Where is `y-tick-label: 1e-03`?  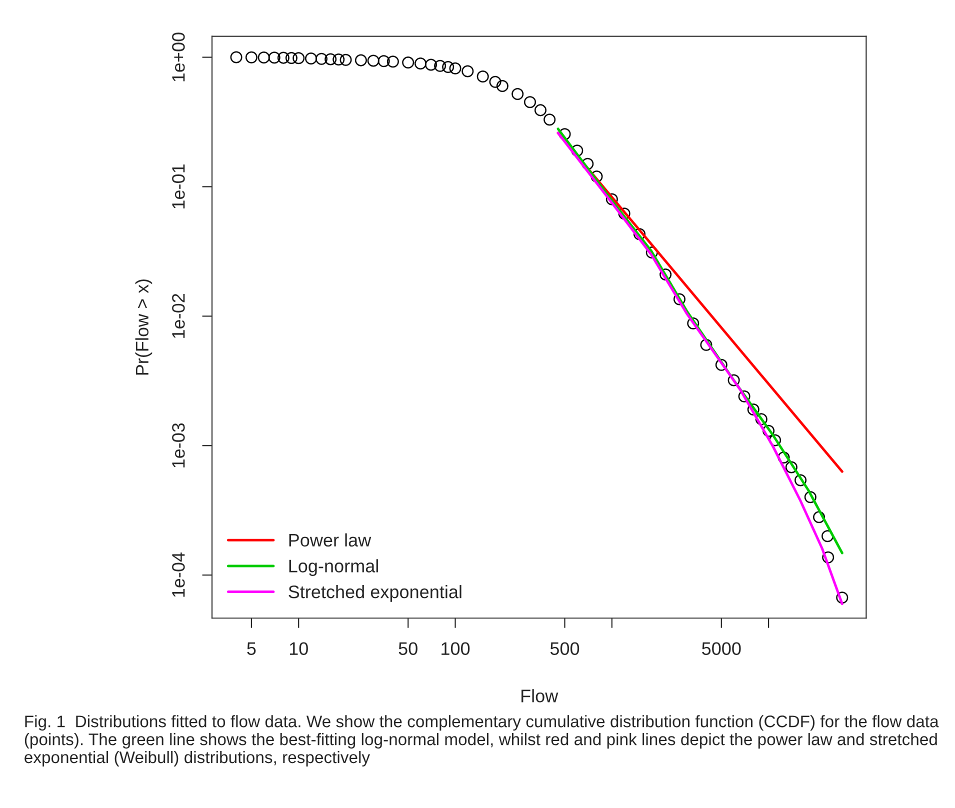
y-tick-label: 1e-03 is located at coordinates (178, 445).